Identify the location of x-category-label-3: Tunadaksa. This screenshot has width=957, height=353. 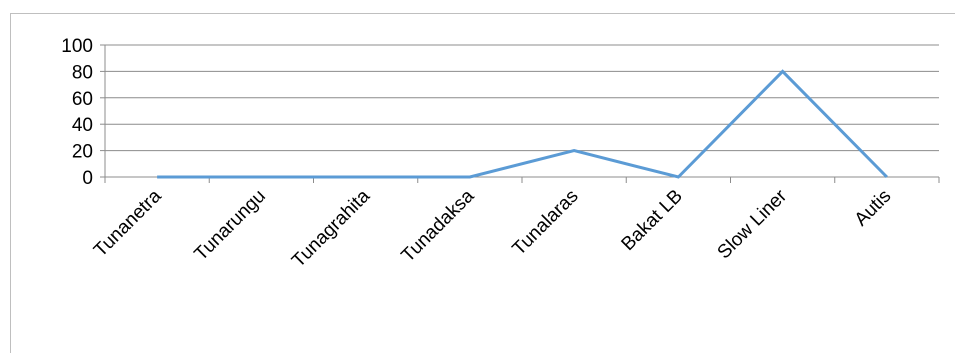
(438, 225).